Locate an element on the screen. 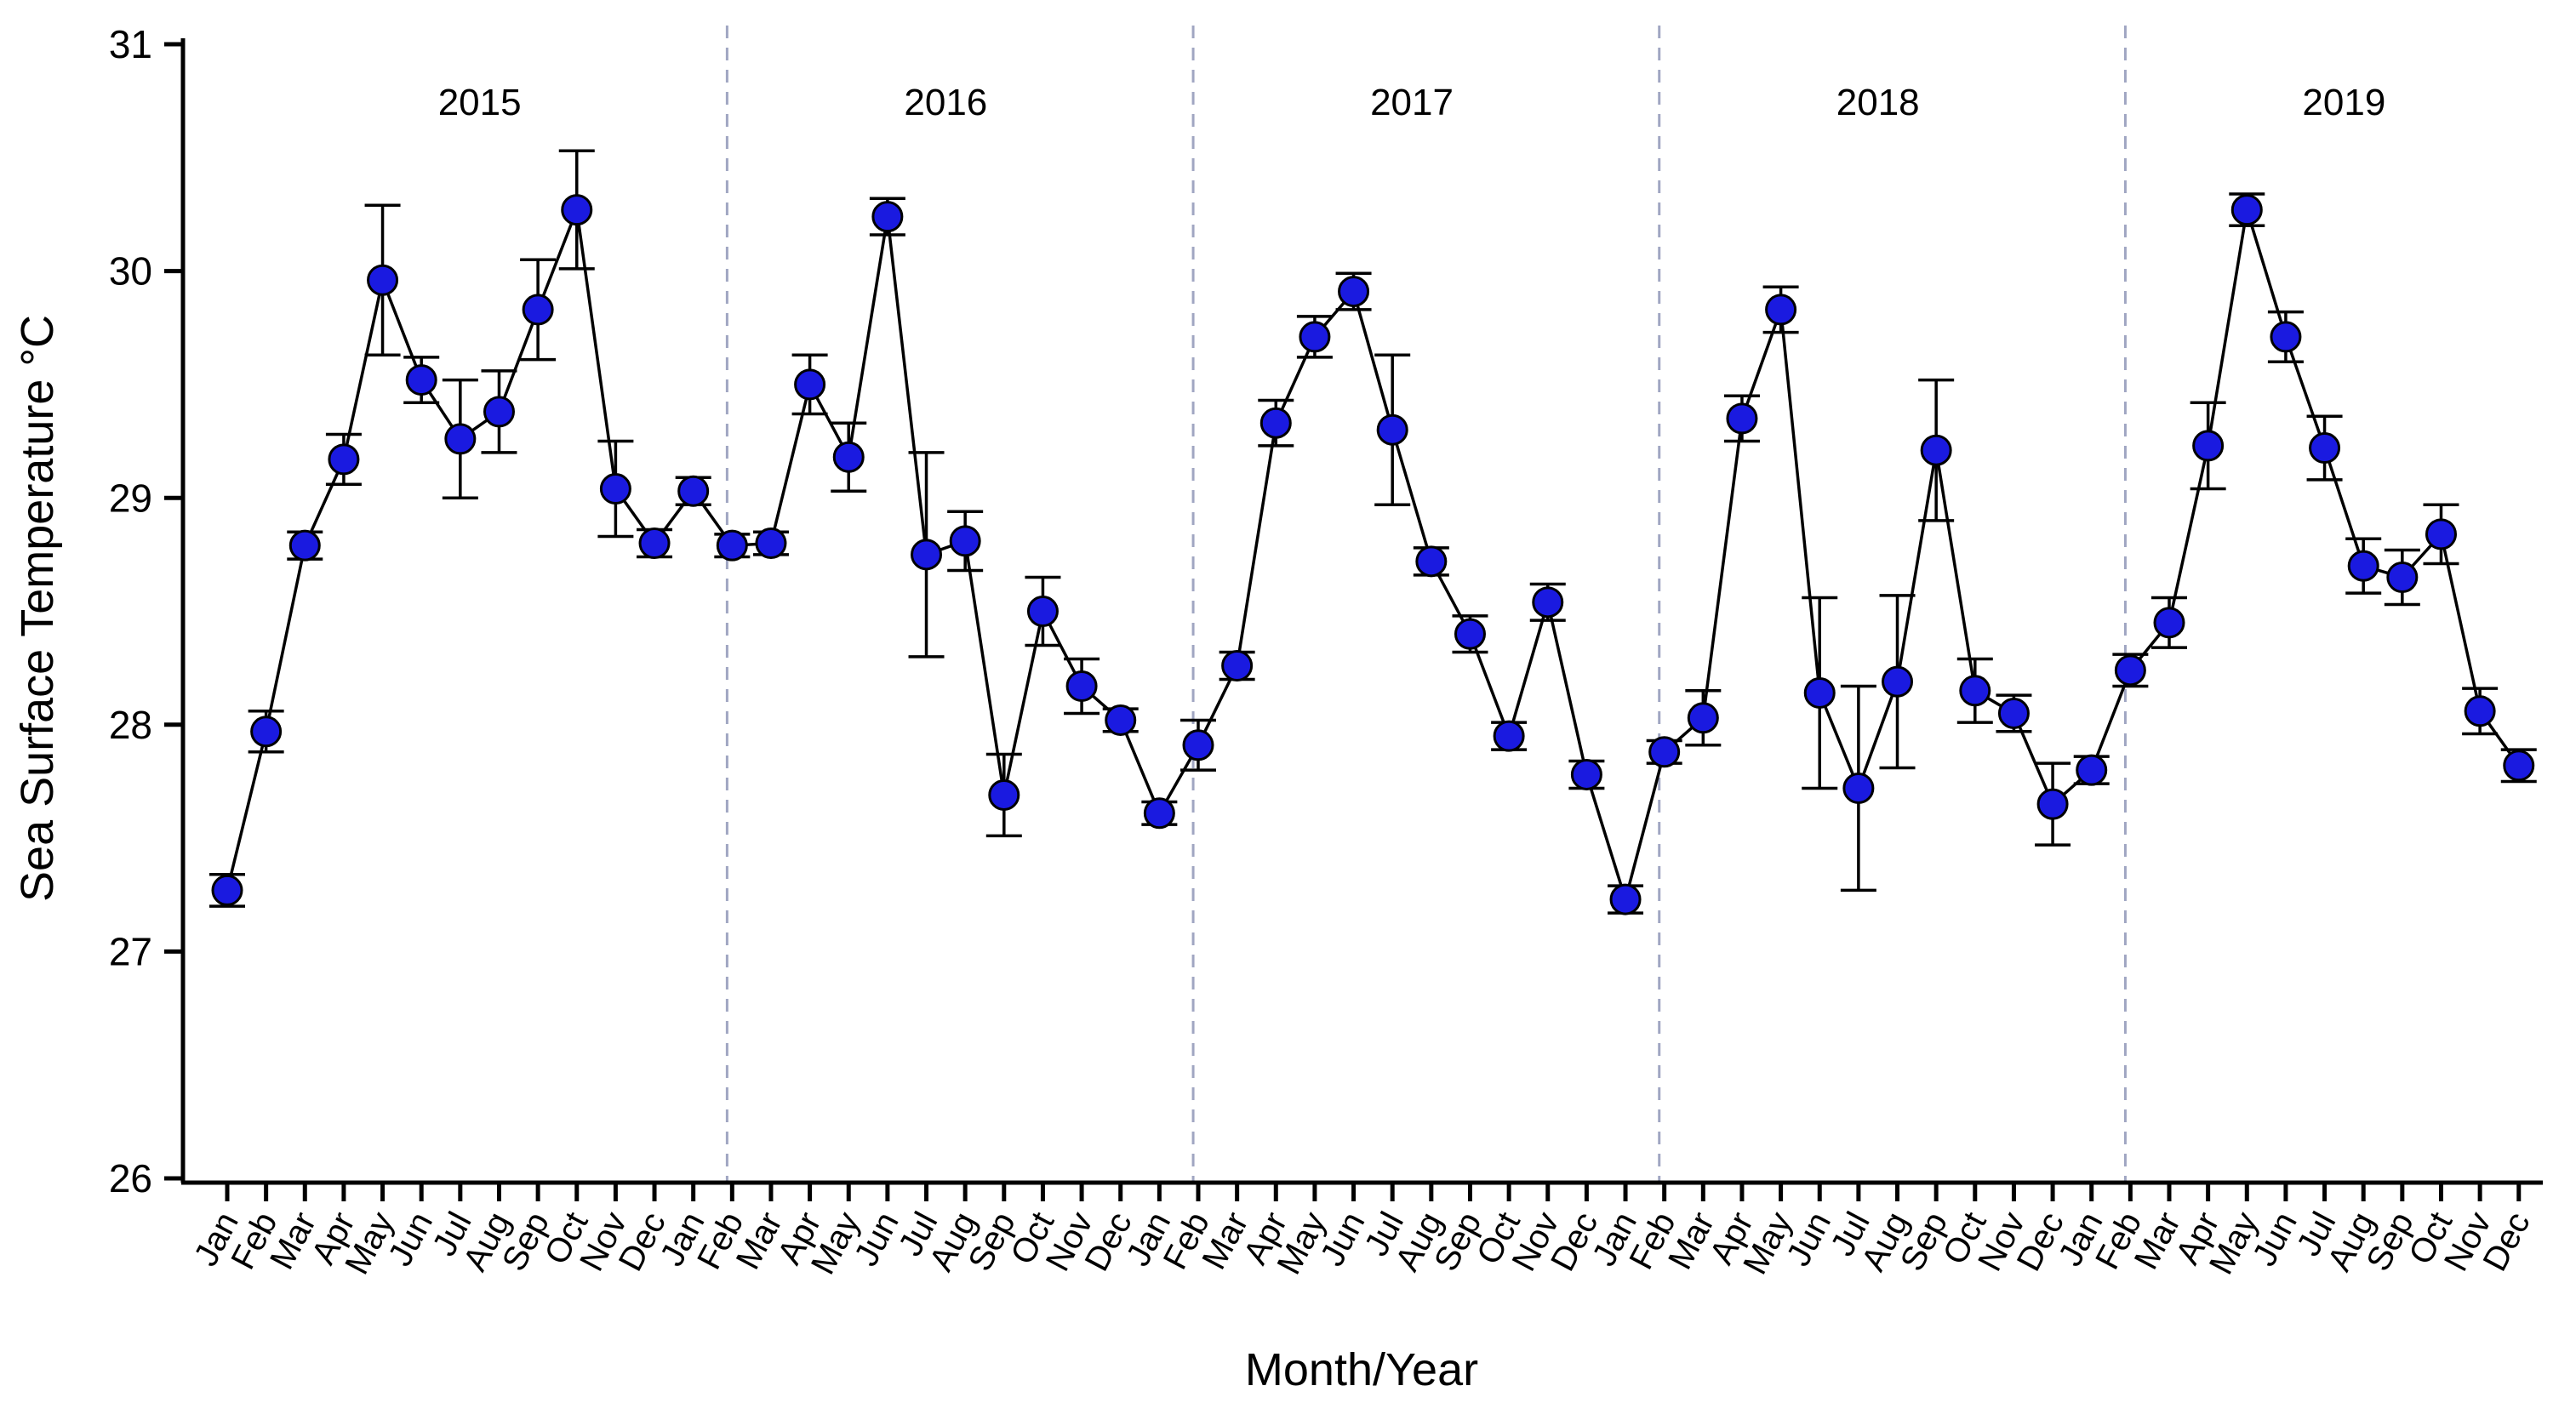 The width and height of the screenshot is (2576, 1420). y-axis-title: Sea Surface Temperature °C is located at coordinates (37, 609).